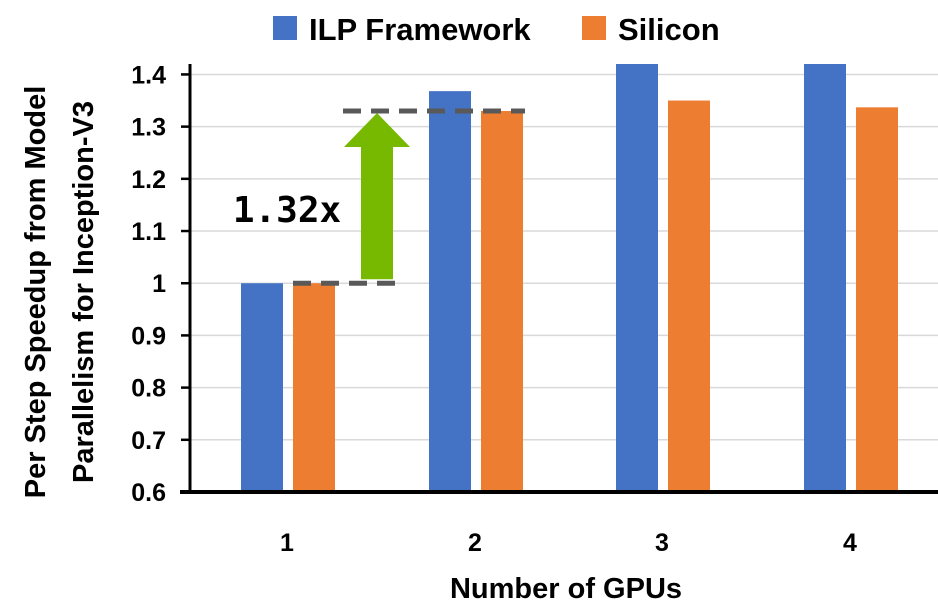 This screenshot has height=609, width=938. Describe the element at coordinates (148, 441) in the screenshot. I see `y-tick-label: 0.7` at that location.